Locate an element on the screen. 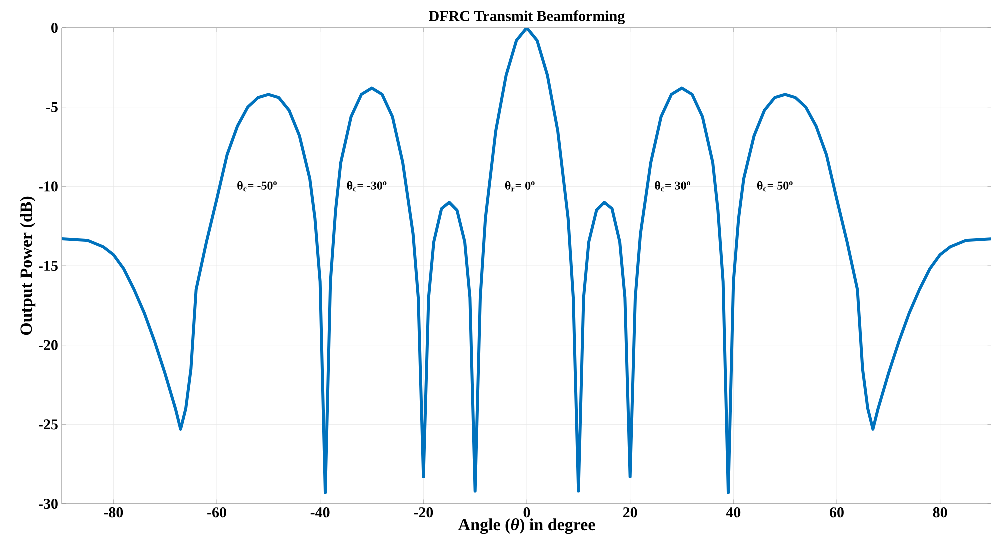 The height and width of the screenshot is (558, 991). annotation: θ$_{c}$= 50$^{o}$ is located at coordinates (775, 186).